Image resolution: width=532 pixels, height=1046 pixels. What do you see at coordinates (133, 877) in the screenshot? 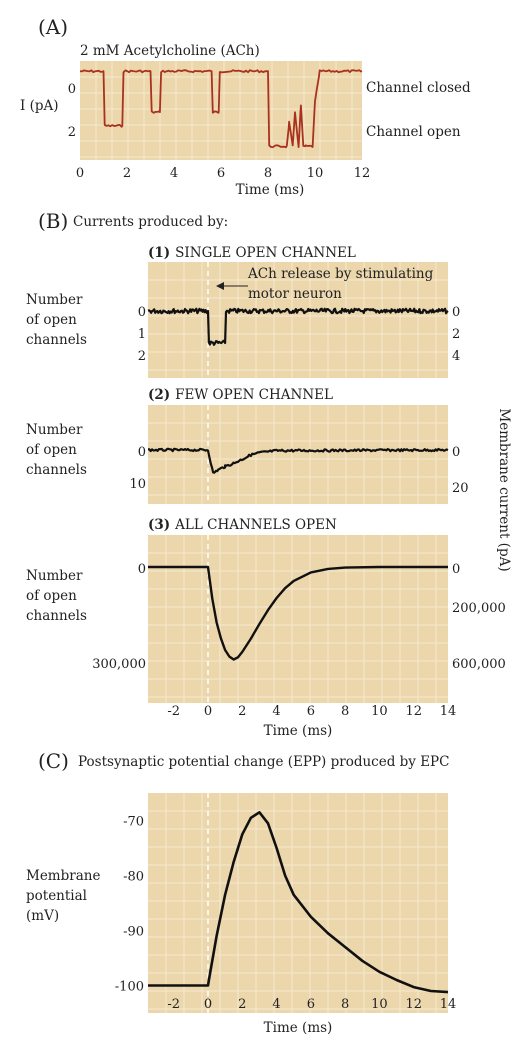
I see `y-tick-label: -80` at bounding box center [133, 877].